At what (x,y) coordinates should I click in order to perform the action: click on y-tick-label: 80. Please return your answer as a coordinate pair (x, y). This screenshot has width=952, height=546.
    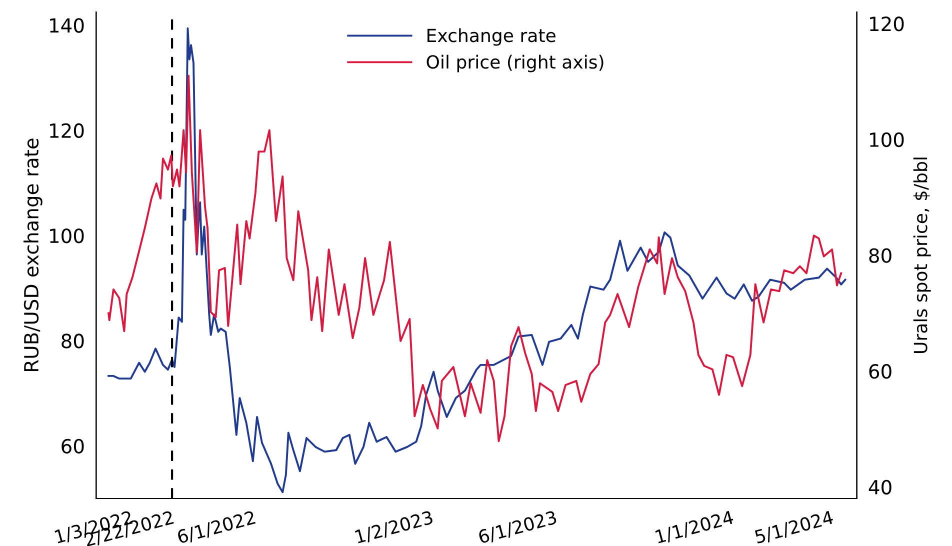
    Looking at the image, I should click on (73, 341).